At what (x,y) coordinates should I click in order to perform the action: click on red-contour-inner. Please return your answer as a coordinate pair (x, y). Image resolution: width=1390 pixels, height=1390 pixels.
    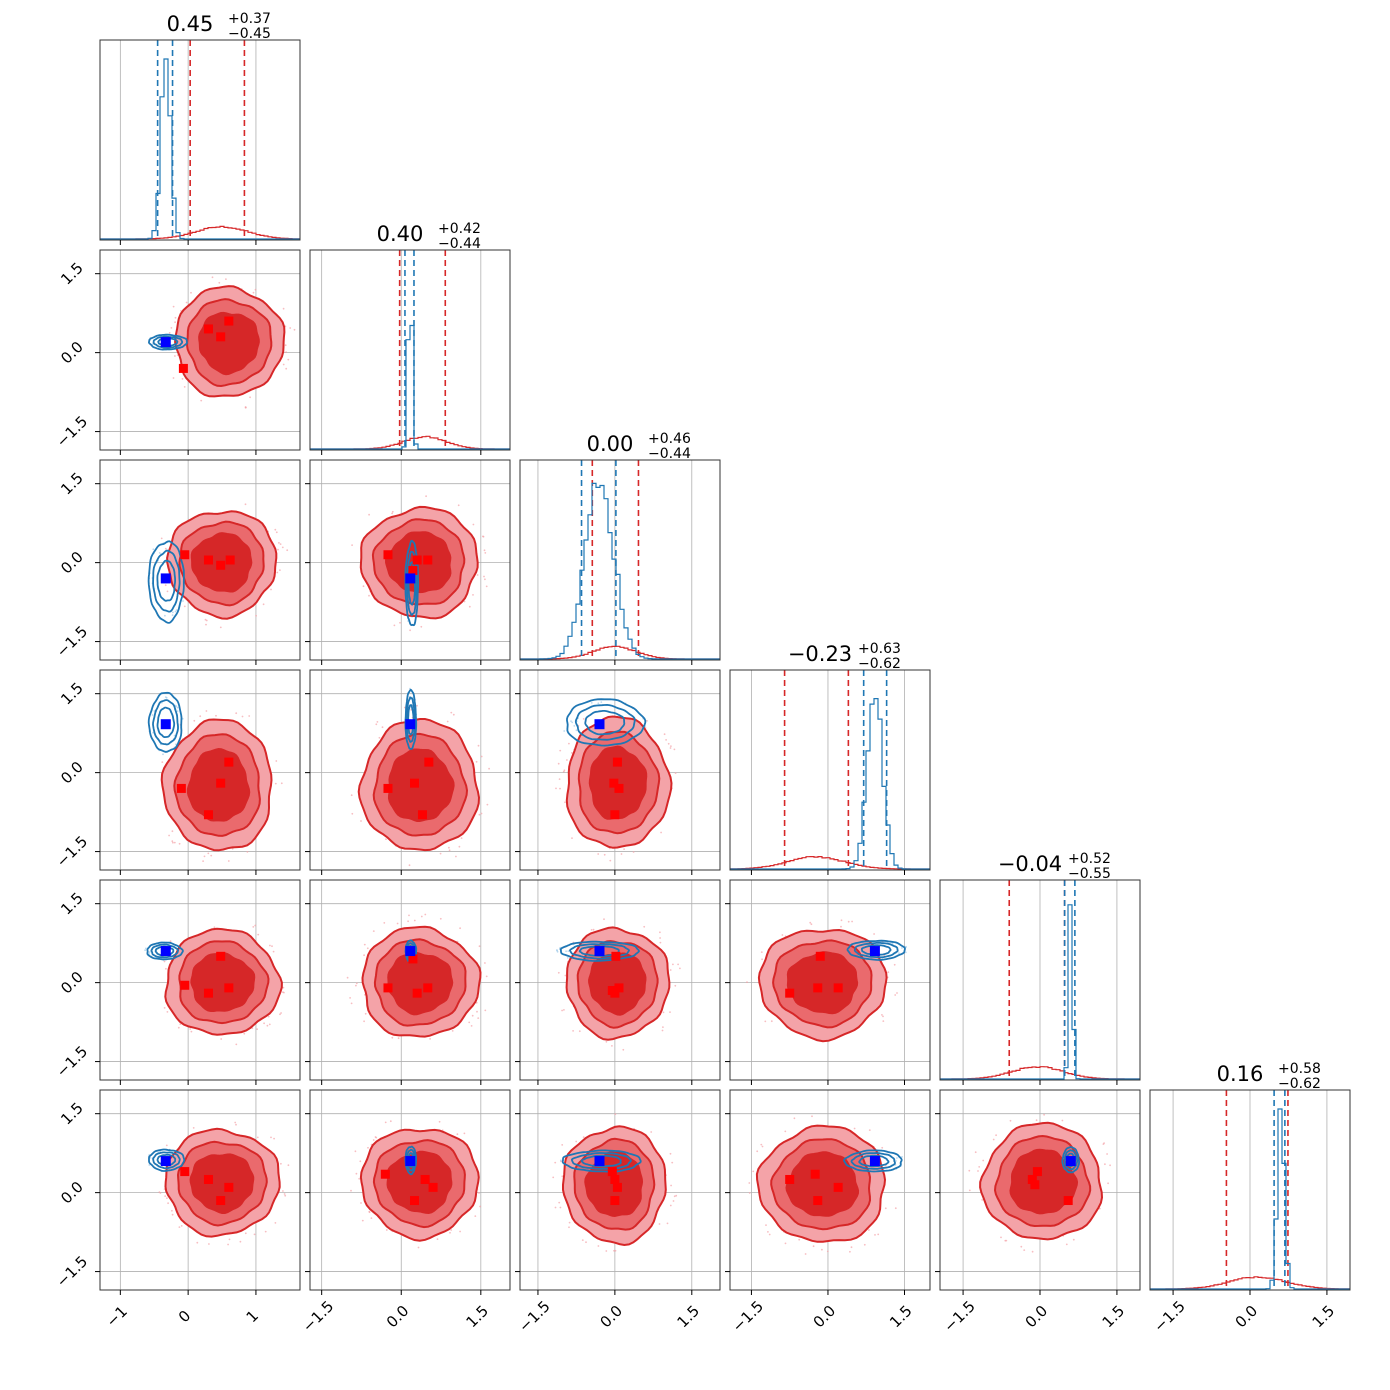
    Looking at the image, I should click on (822, 983).